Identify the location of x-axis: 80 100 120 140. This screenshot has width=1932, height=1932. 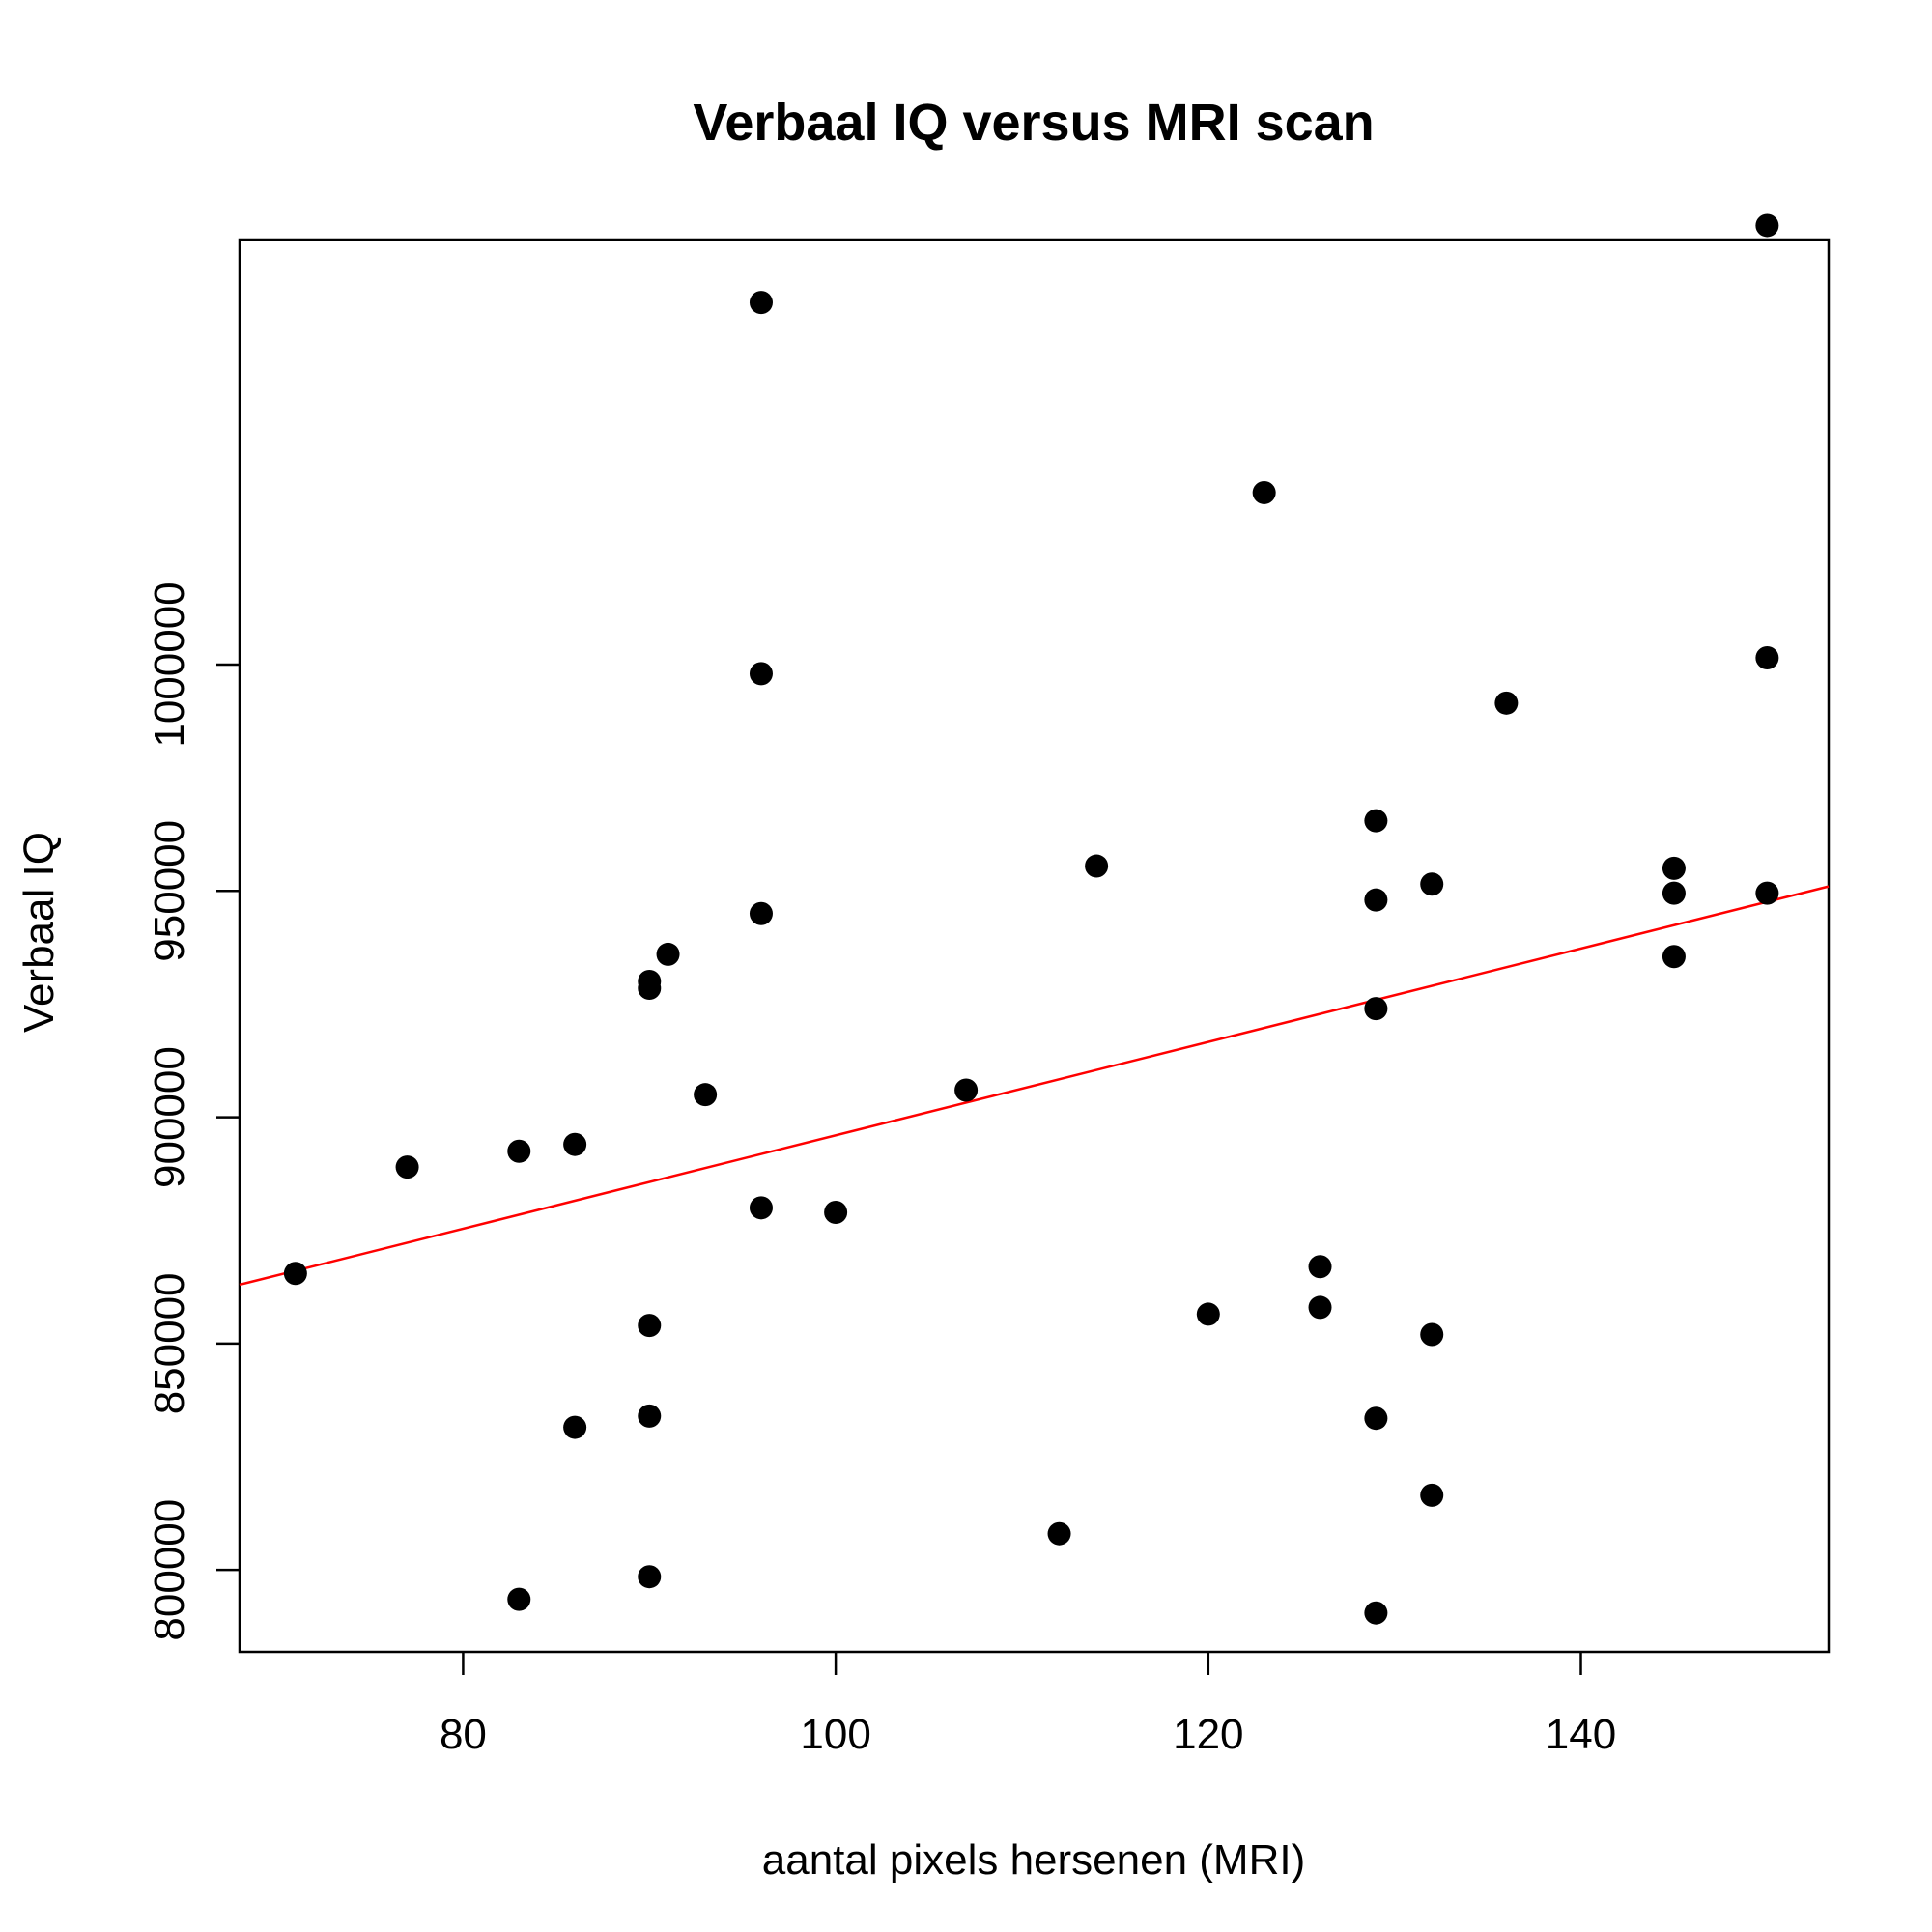
(1028, 1705).